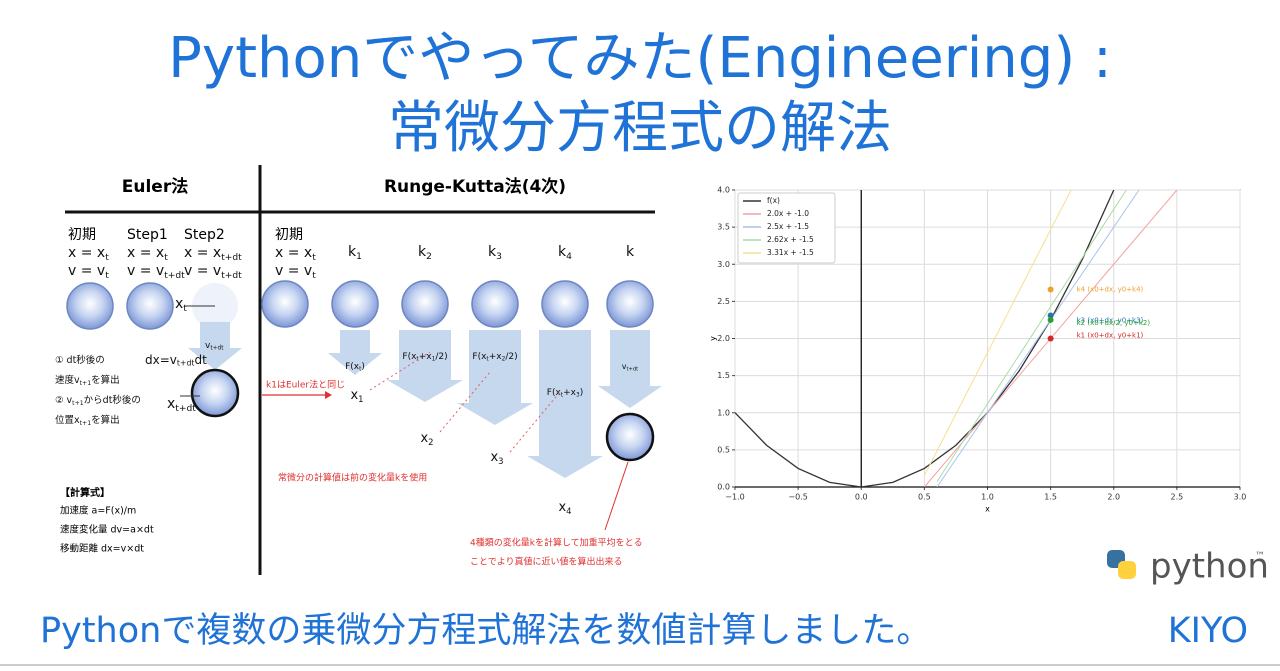 This screenshot has width=1280, height=671. I want to click on column-label: k3, so click(495, 253).